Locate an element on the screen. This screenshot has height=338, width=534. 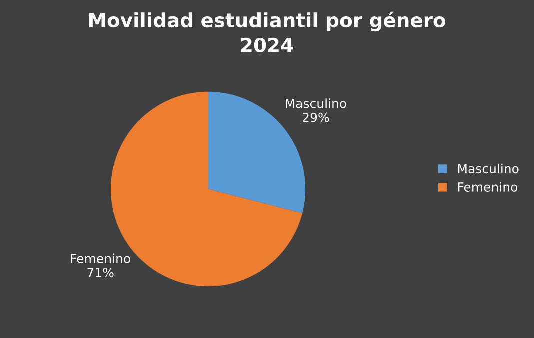
chart-title: Movilidad estudiantil por género 2024 is located at coordinates (267, 32).